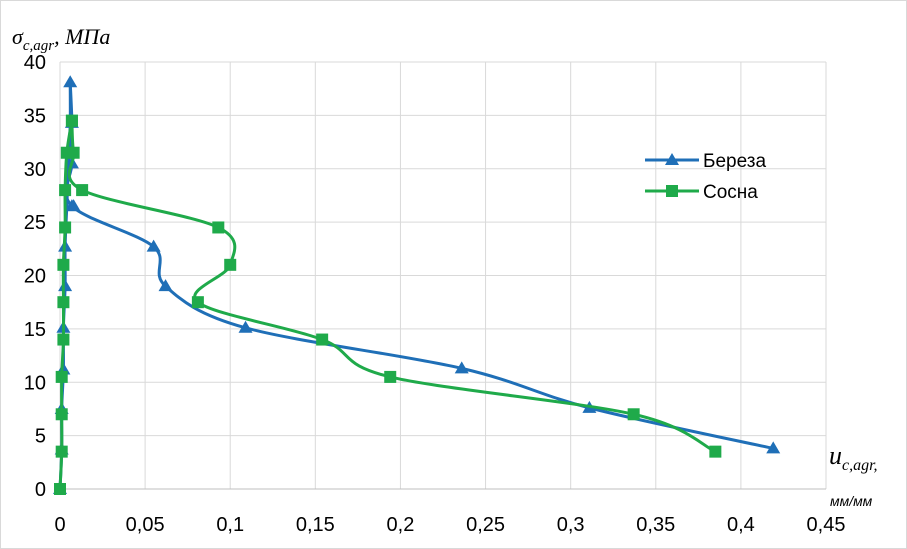 The height and width of the screenshot is (549, 907). I want to click on x-tick-label: 0,3, so click(571, 525).